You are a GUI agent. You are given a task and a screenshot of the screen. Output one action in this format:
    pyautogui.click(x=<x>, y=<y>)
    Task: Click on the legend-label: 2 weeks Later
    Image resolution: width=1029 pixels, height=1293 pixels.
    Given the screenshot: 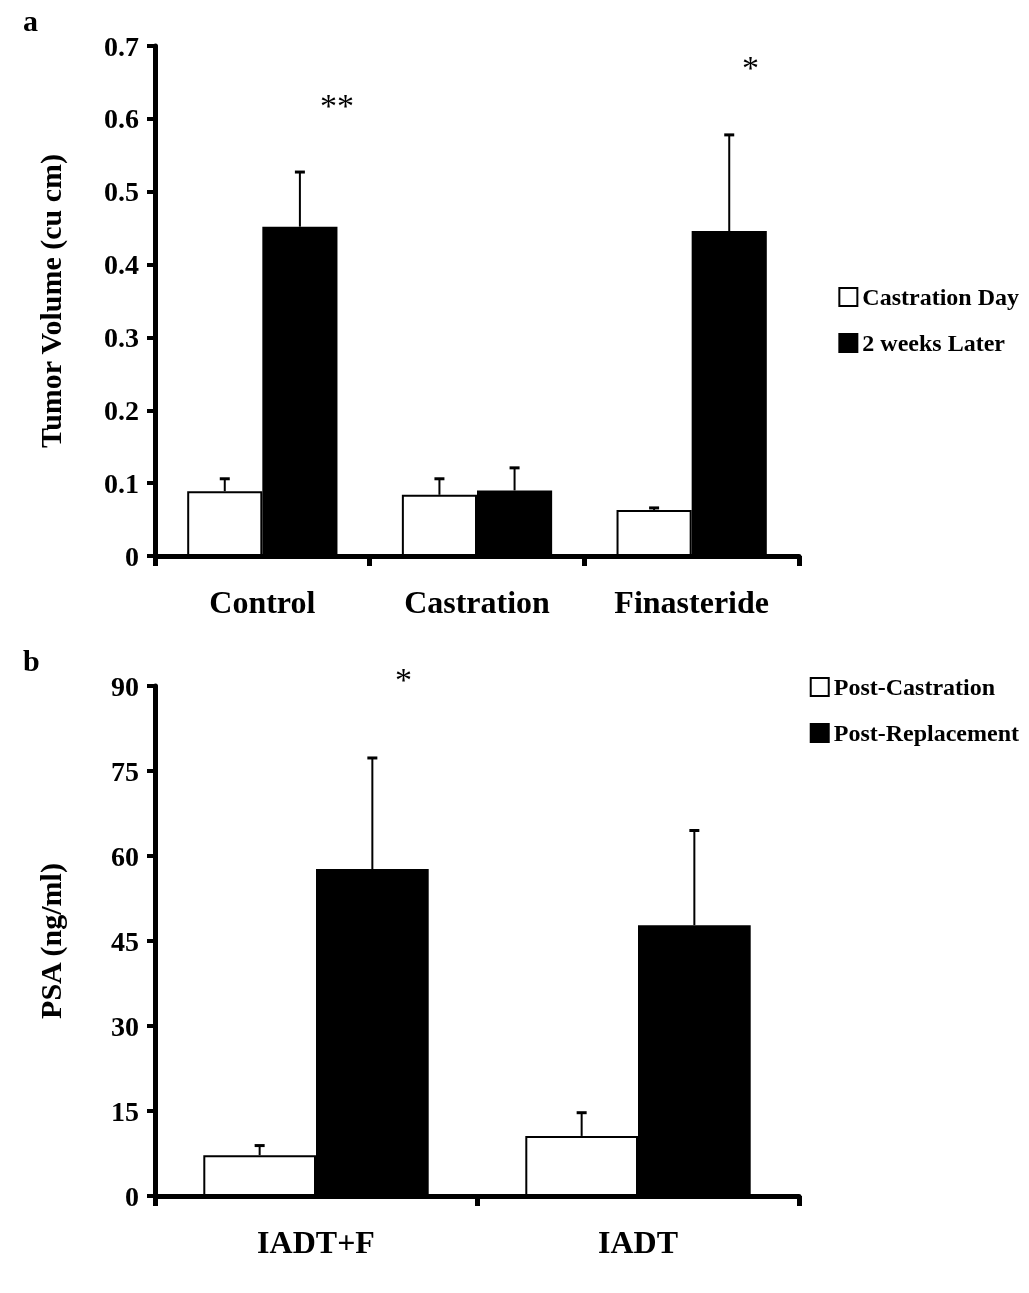 What is the action you would take?
    pyautogui.click(x=934, y=343)
    